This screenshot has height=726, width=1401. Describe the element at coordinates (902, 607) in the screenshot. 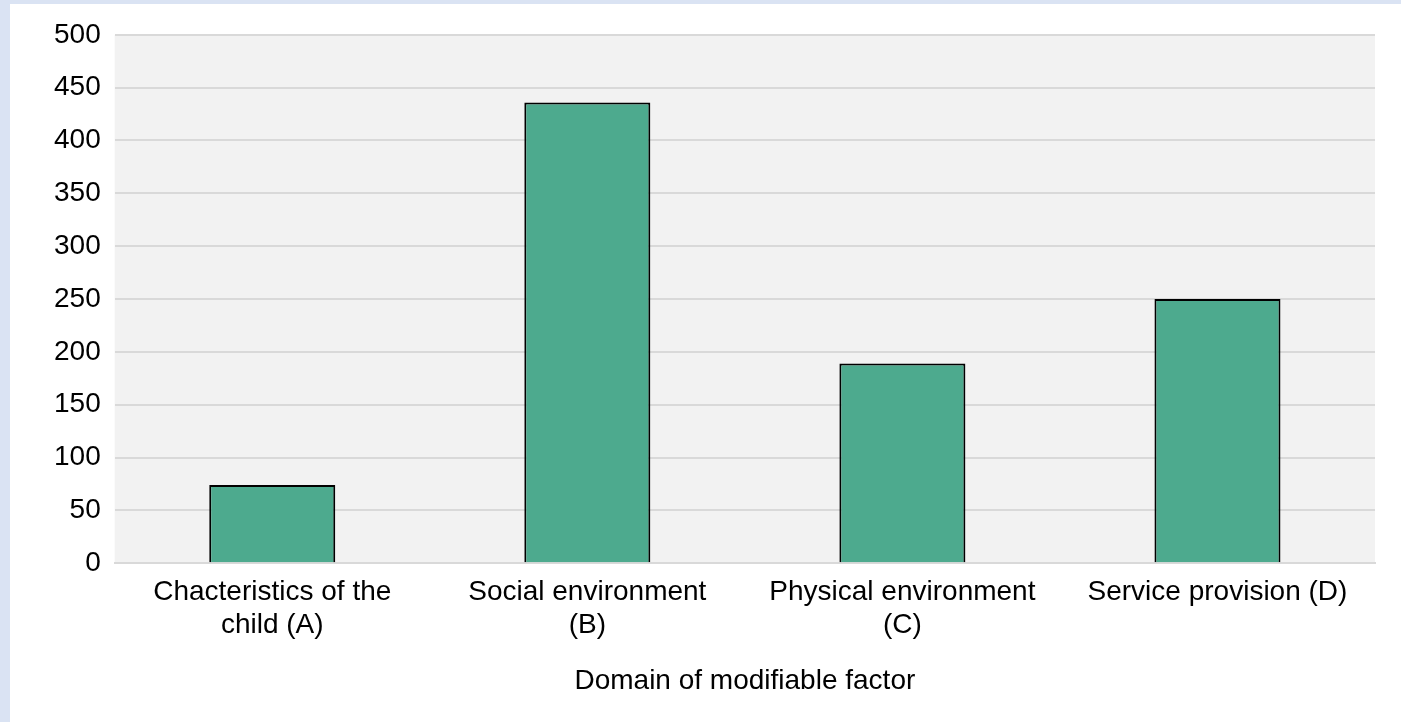

I see `x-tick-label: Physical environment (C)` at that location.